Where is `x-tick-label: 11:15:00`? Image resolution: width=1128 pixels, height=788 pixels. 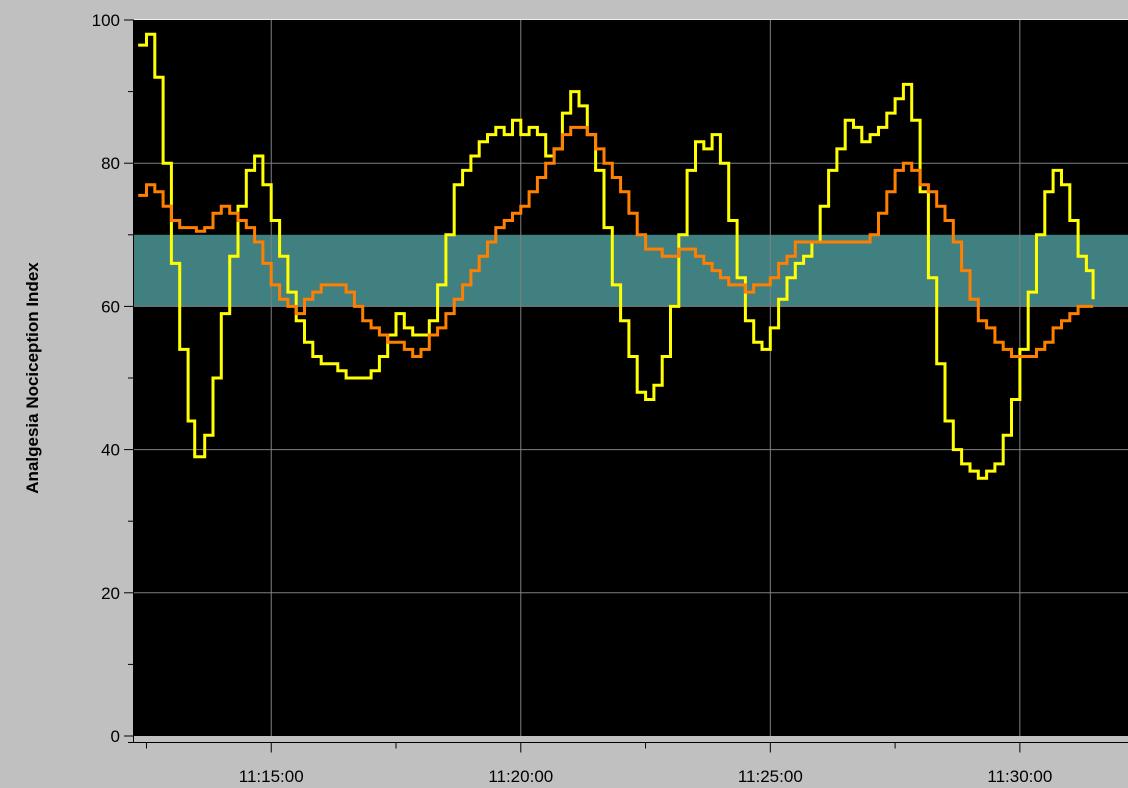
x-tick-label: 11:15:00 is located at coordinates (271, 776).